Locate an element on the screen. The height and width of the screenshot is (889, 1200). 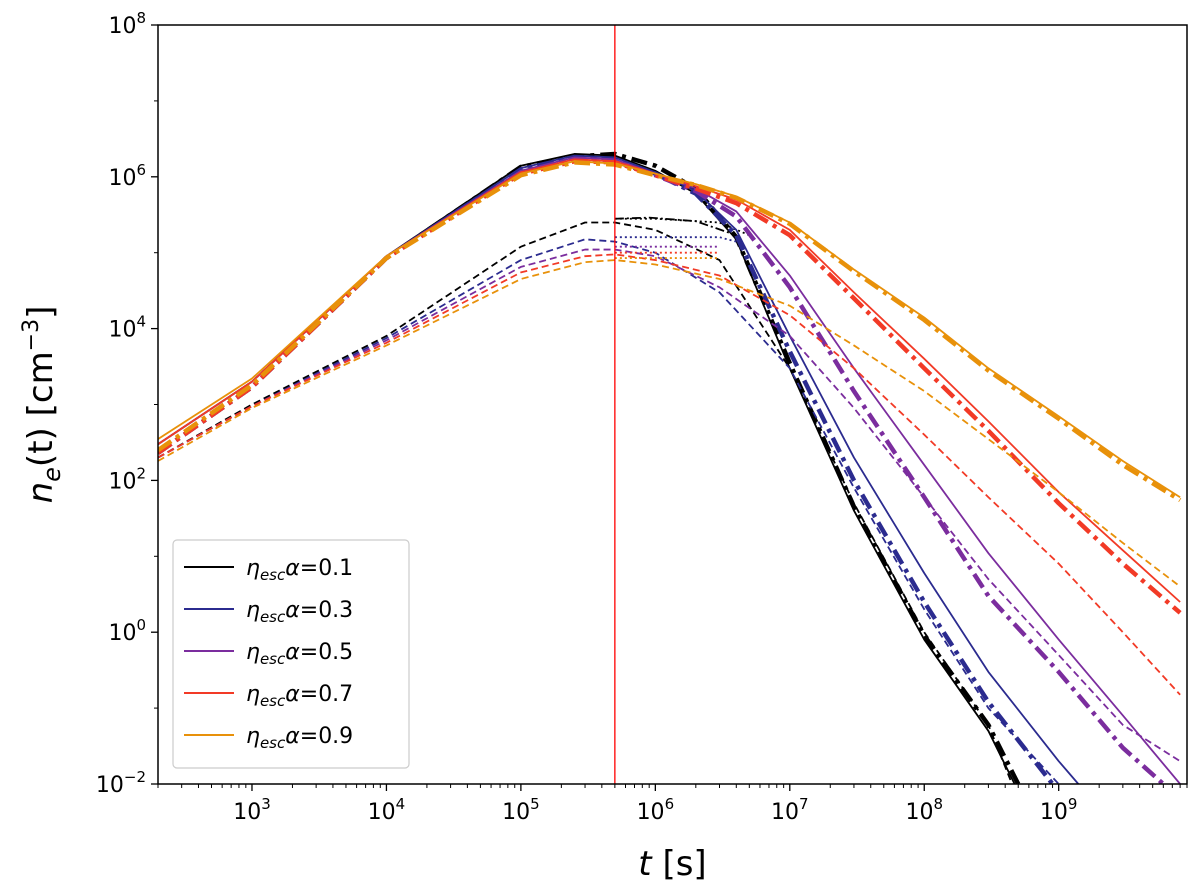
x-tick-label: 10⁷ is located at coordinates (790, 810).